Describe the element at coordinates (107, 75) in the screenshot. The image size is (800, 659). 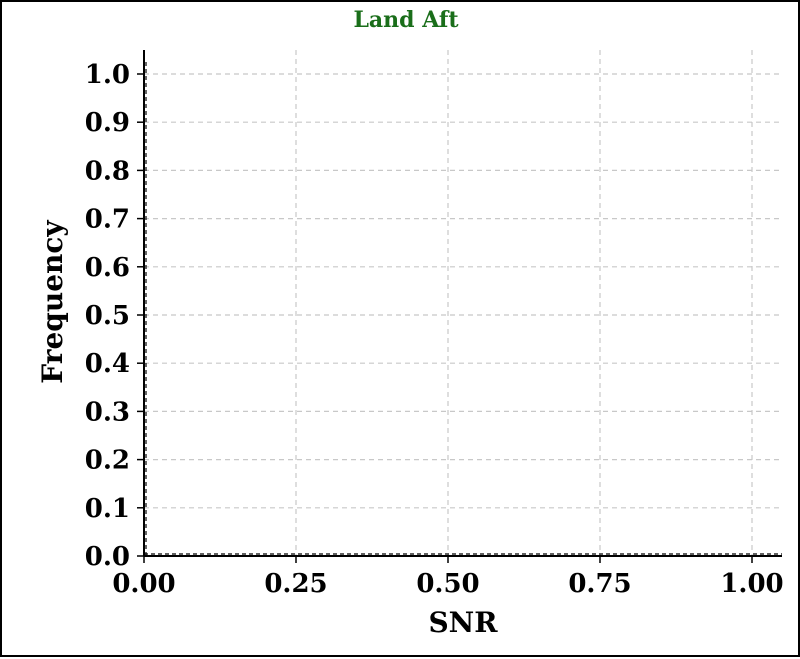
I see `y-tick-label: 1.0` at that location.